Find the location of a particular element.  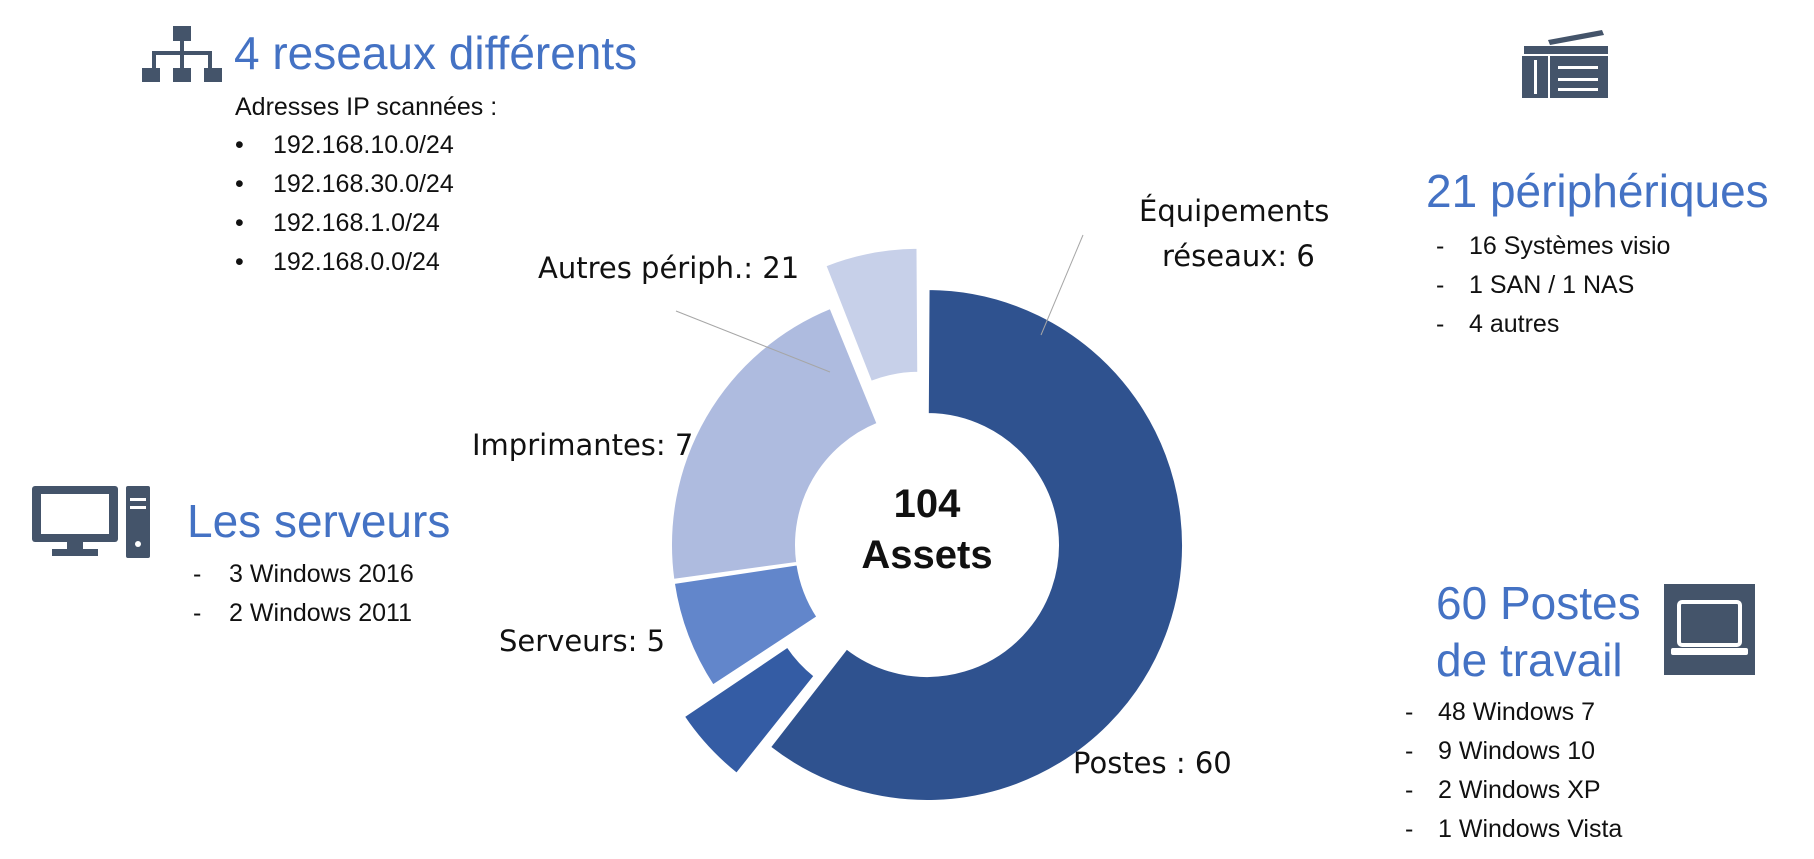

laptop-icon is located at coordinates (1709, 629).